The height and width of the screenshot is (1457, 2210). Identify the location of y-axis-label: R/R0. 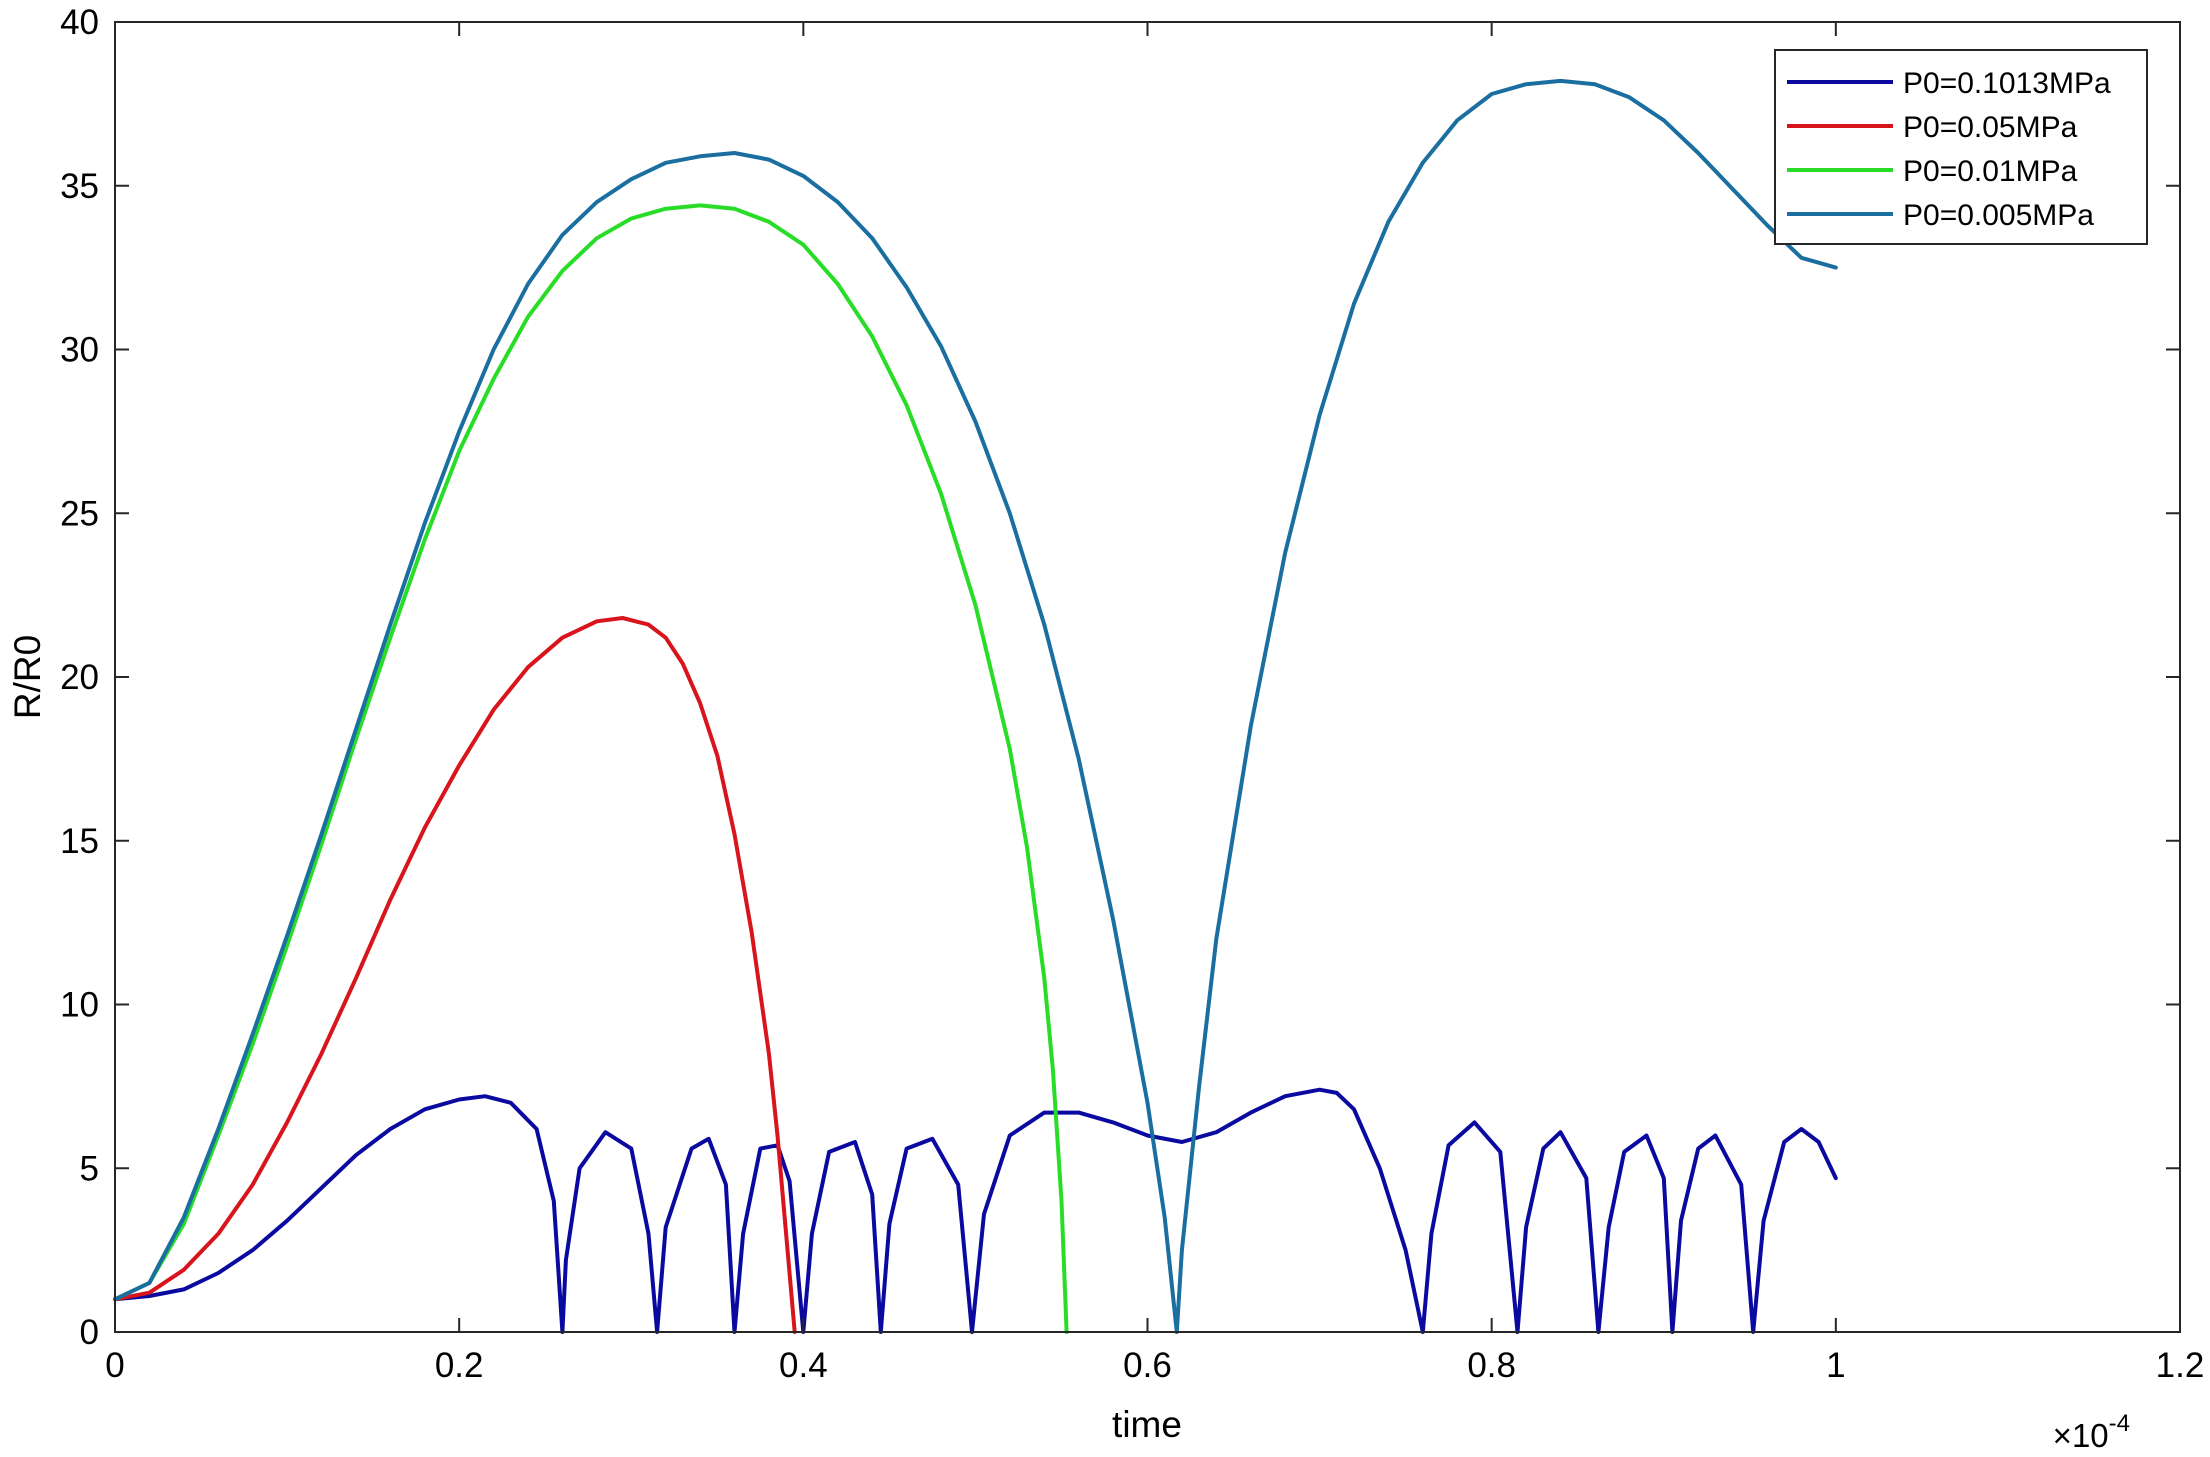
(27, 677).